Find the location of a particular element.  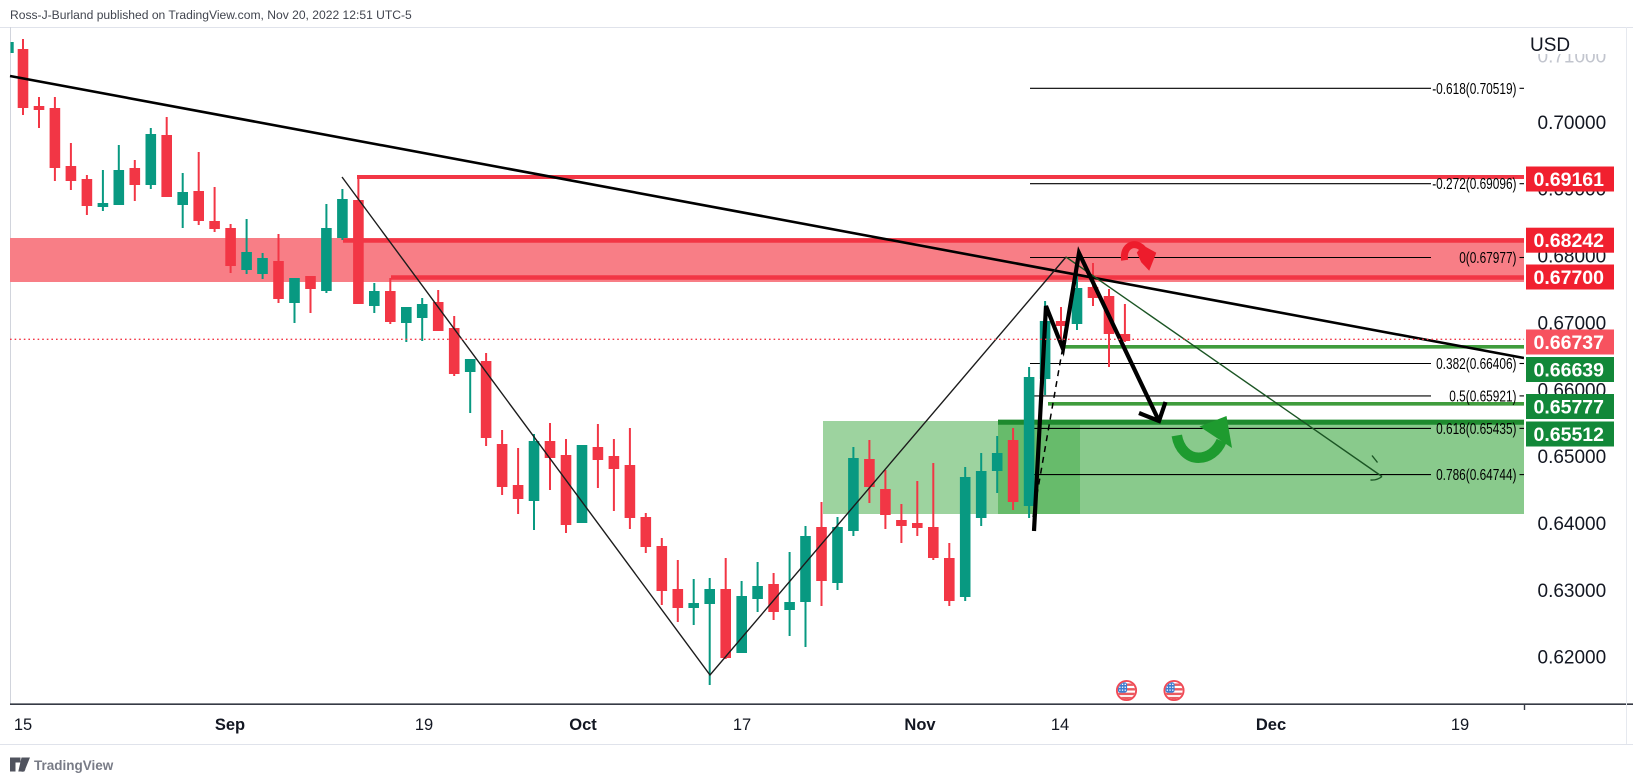

svg-text: 0.70000 is located at coordinates (1572, 123).